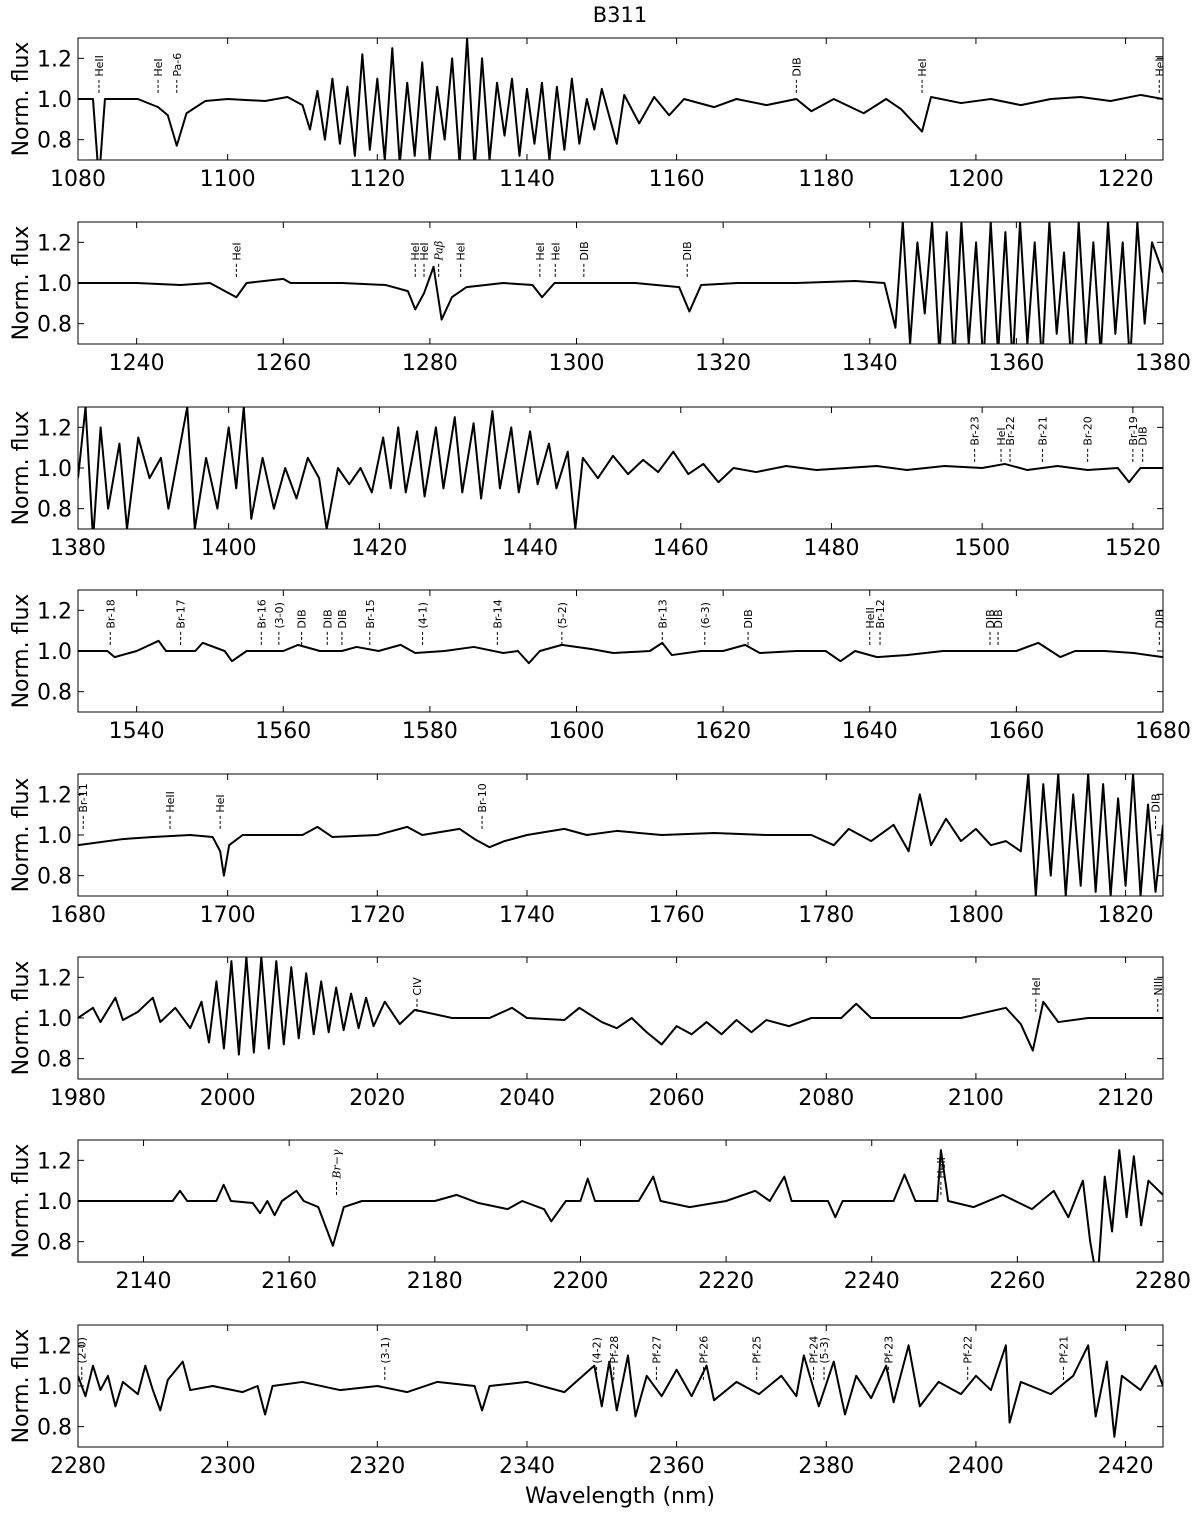 The width and height of the screenshot is (1200, 1513). Describe the element at coordinates (78, 915) in the screenshot. I see `x-tick-label: 1680` at that location.